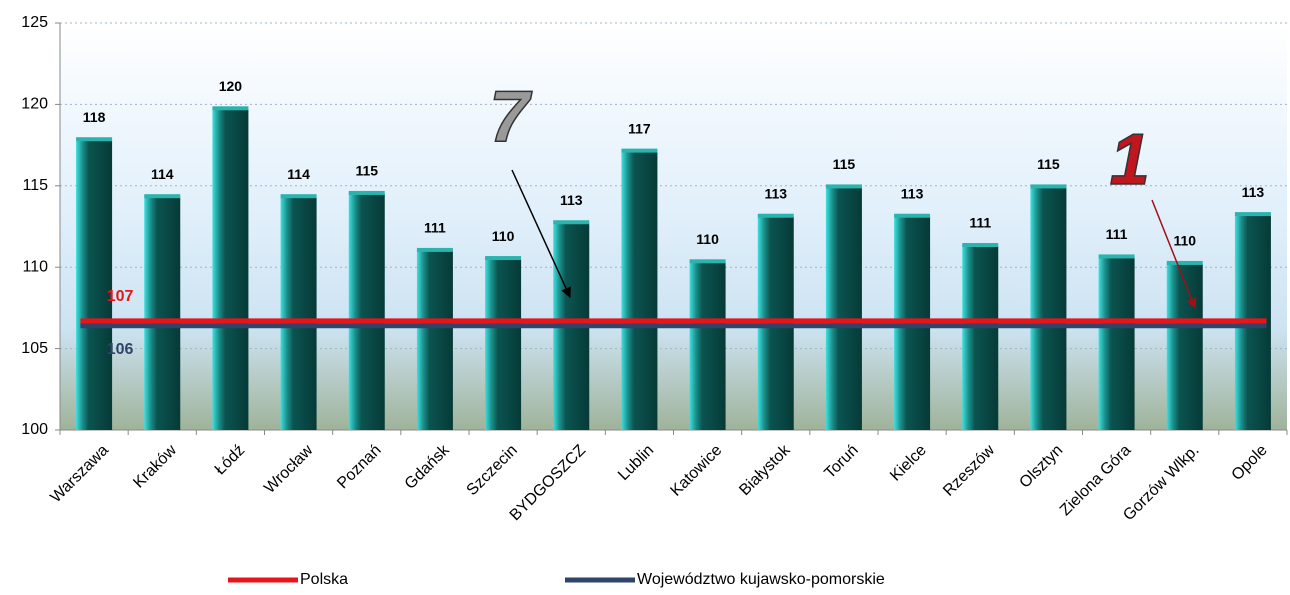  Describe the element at coordinates (1096, 481) in the screenshot. I see `x-tick-label: Zielona Góra` at that location.